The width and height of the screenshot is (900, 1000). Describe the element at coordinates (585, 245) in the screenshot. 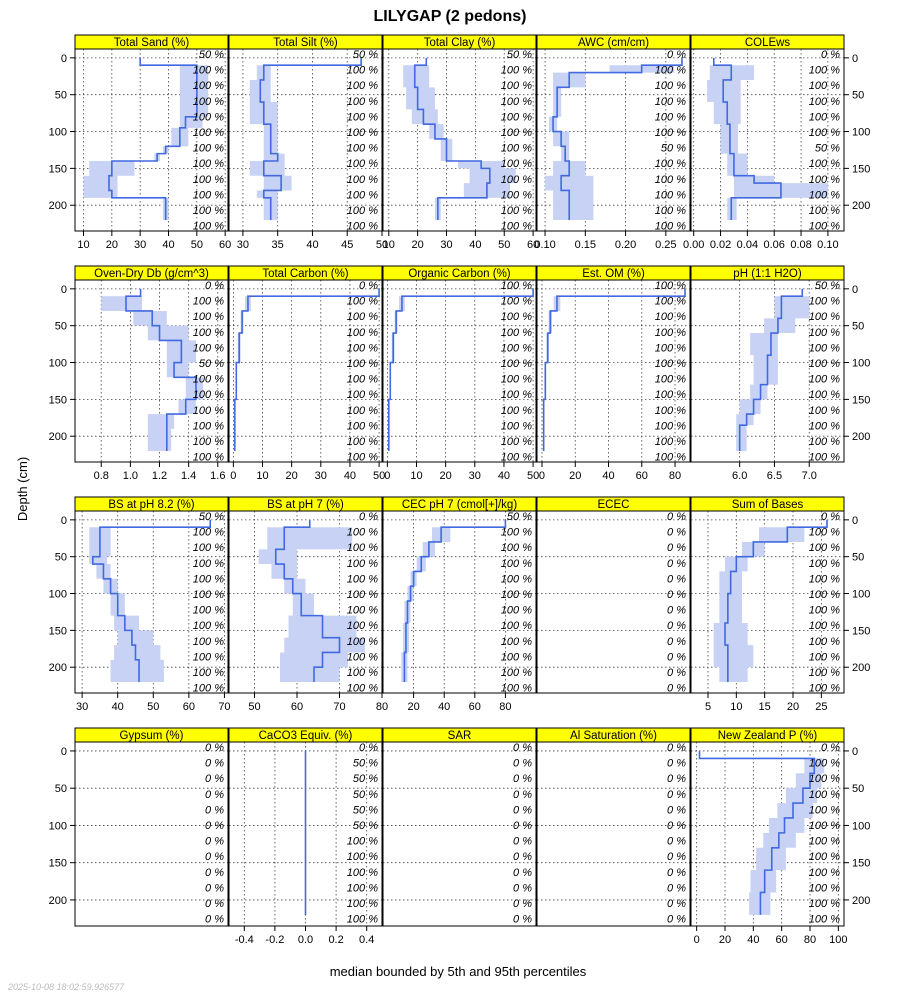

I see `x-tick-label: 0.15` at that location.